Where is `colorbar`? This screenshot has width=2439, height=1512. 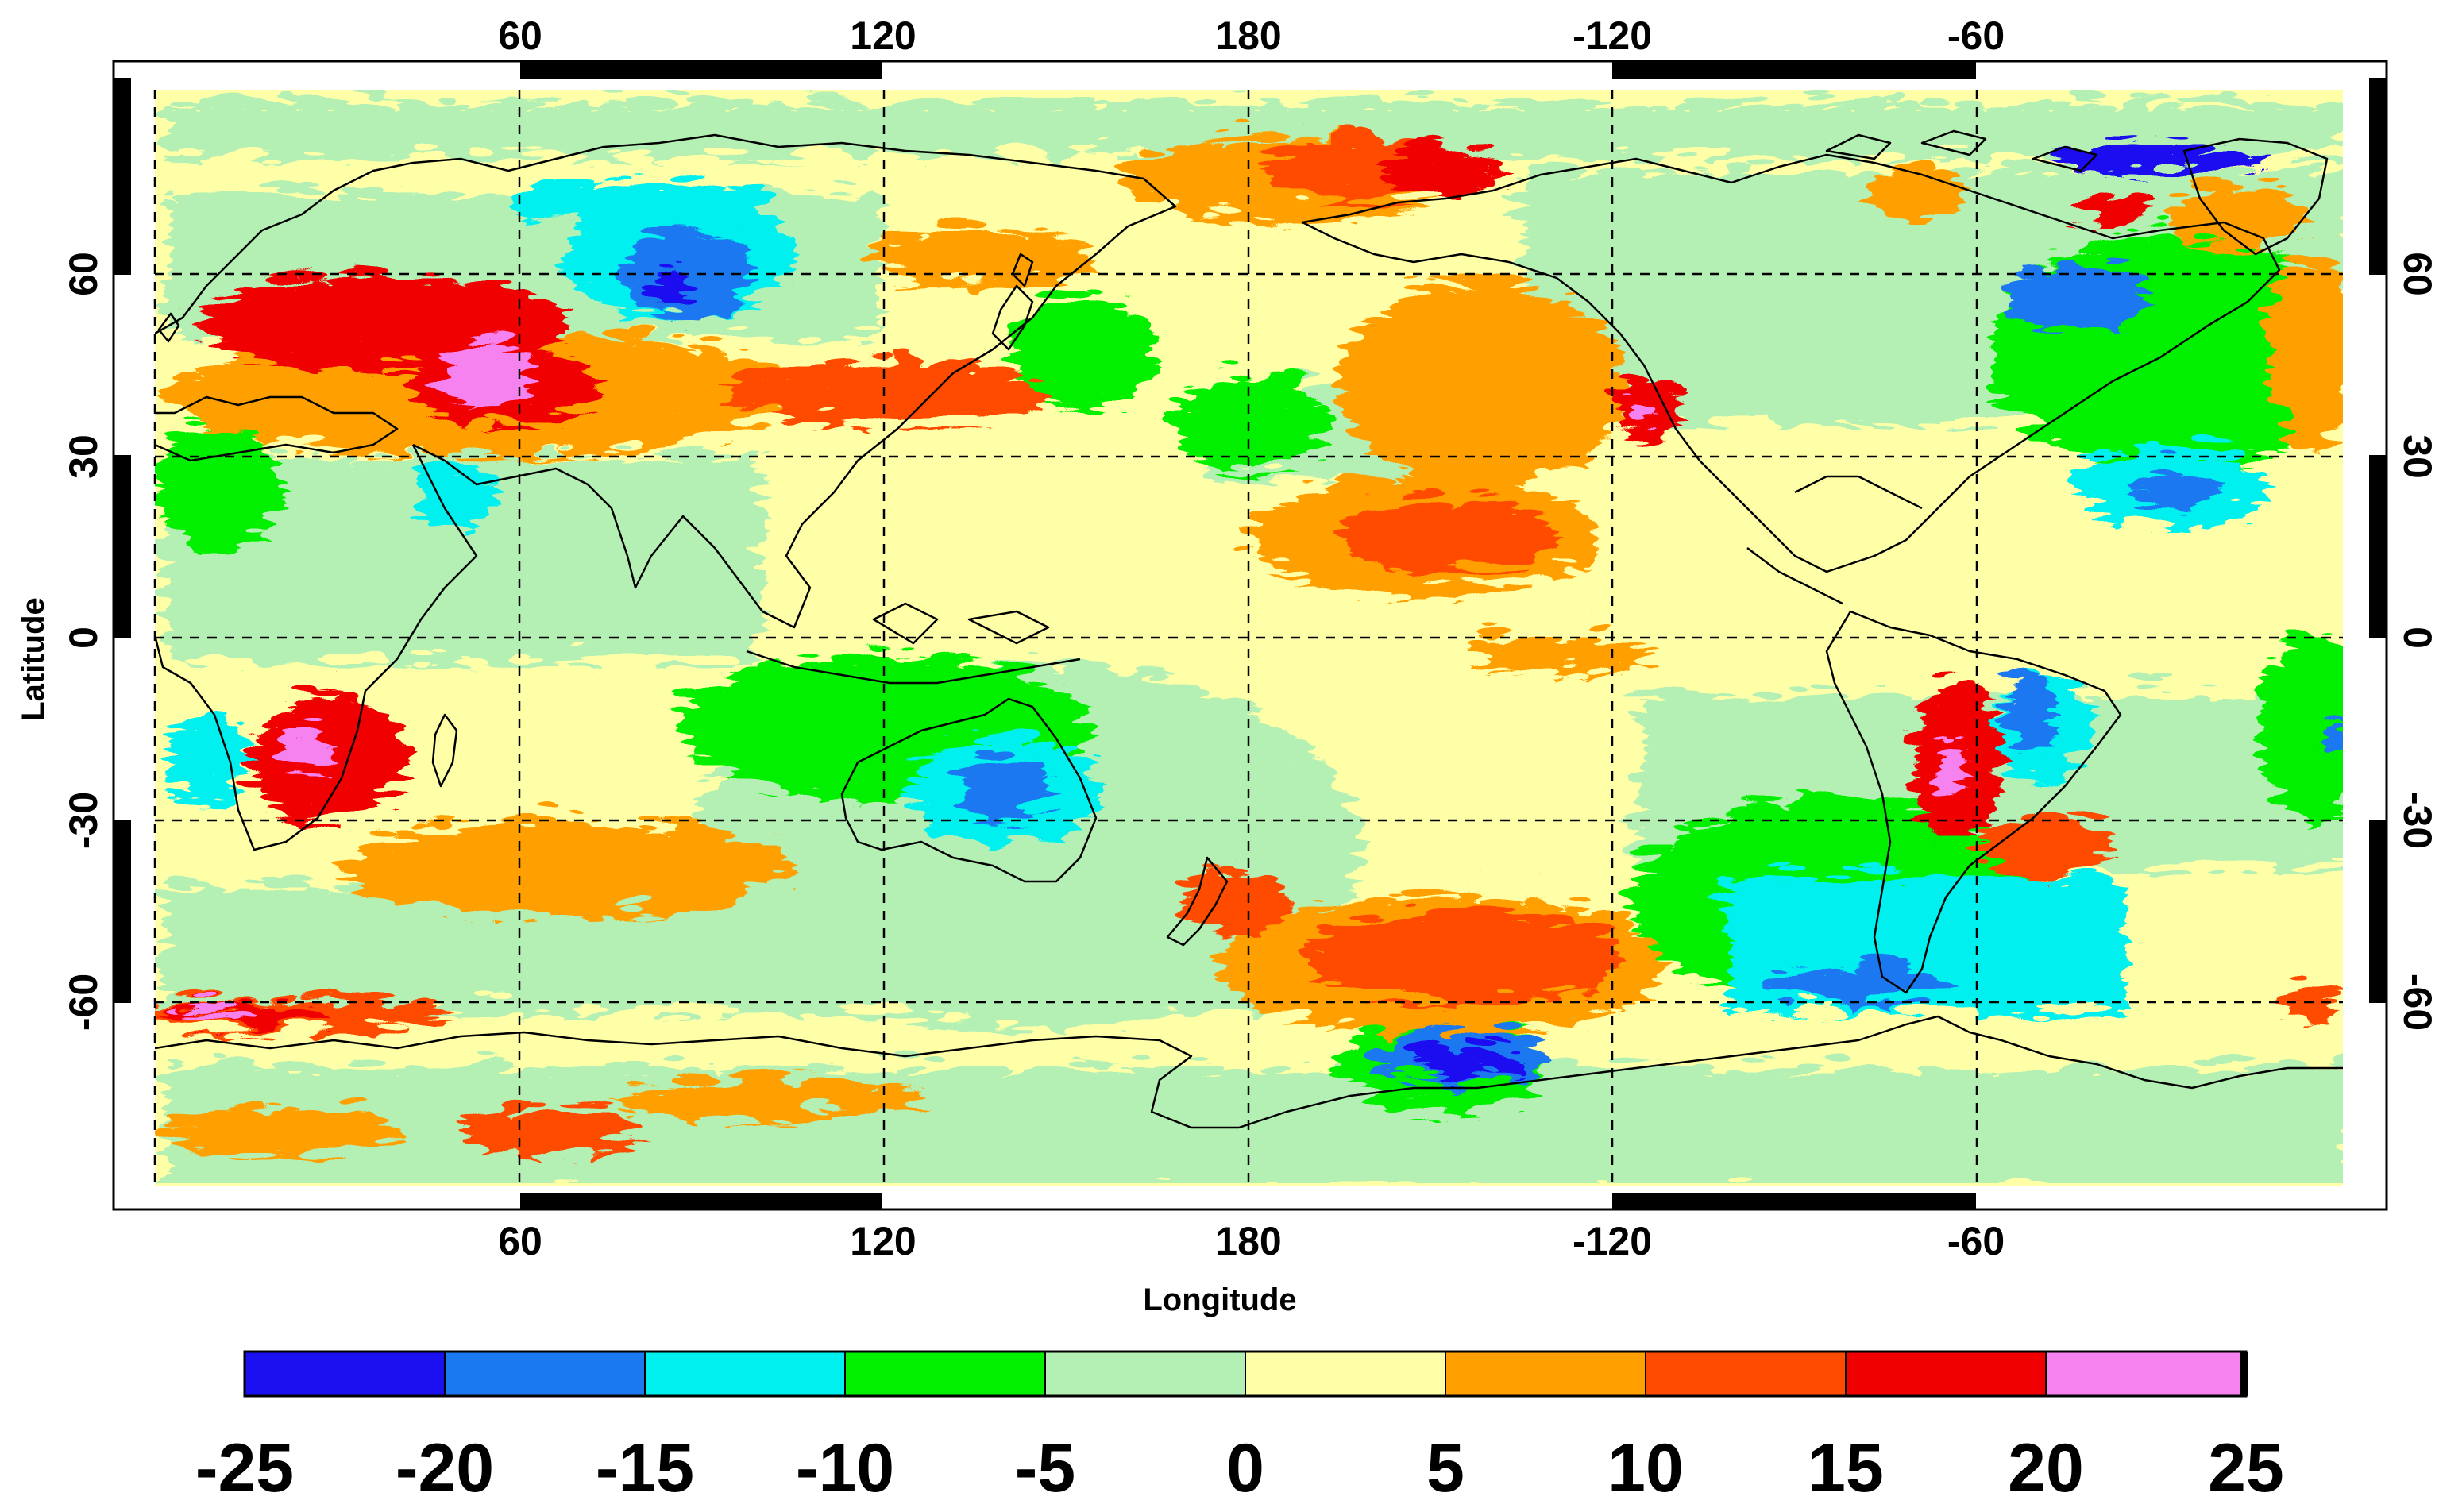
colorbar is located at coordinates (1245, 1374).